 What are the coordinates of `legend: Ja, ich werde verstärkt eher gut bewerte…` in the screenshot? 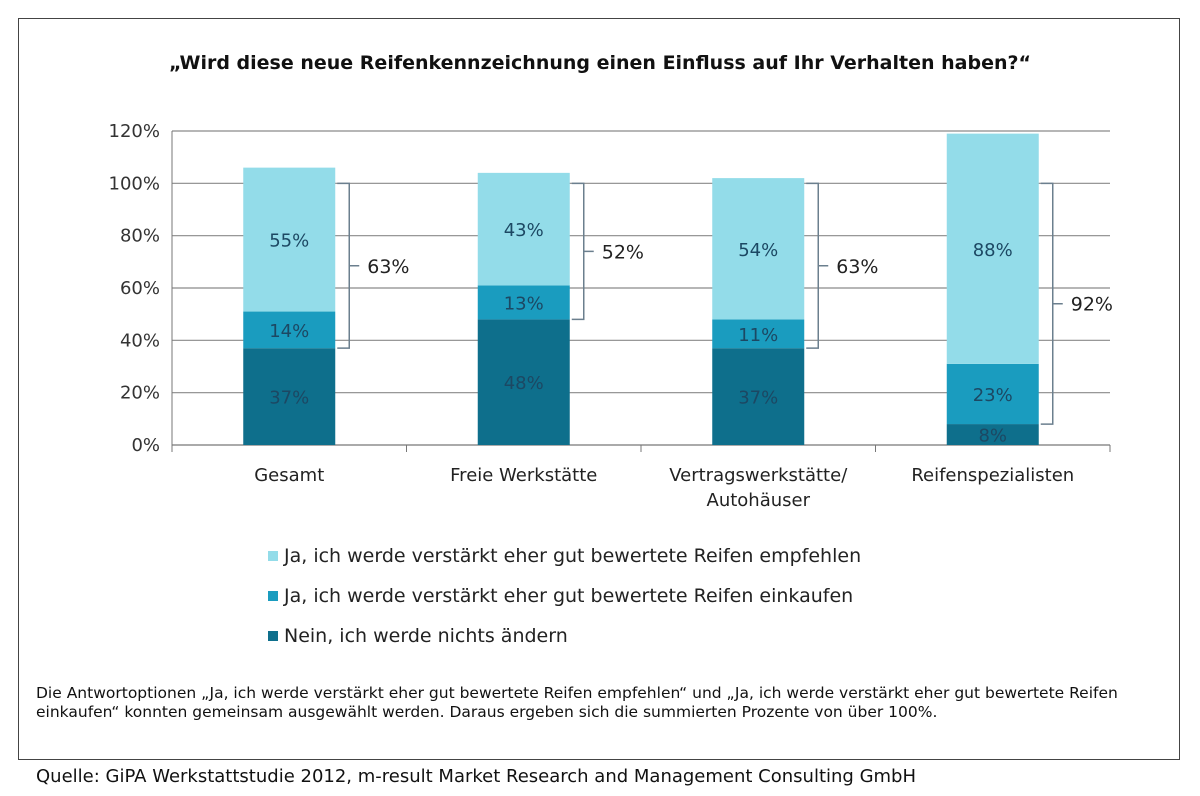 It's located at (564, 596).